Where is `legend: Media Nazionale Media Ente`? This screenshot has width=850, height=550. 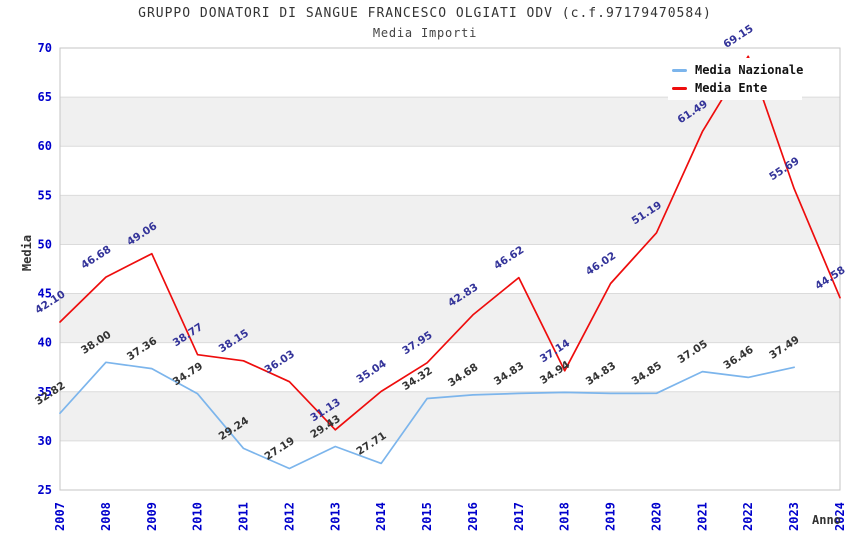 legend: Media Nazionale Media Ente is located at coordinates (735, 79).